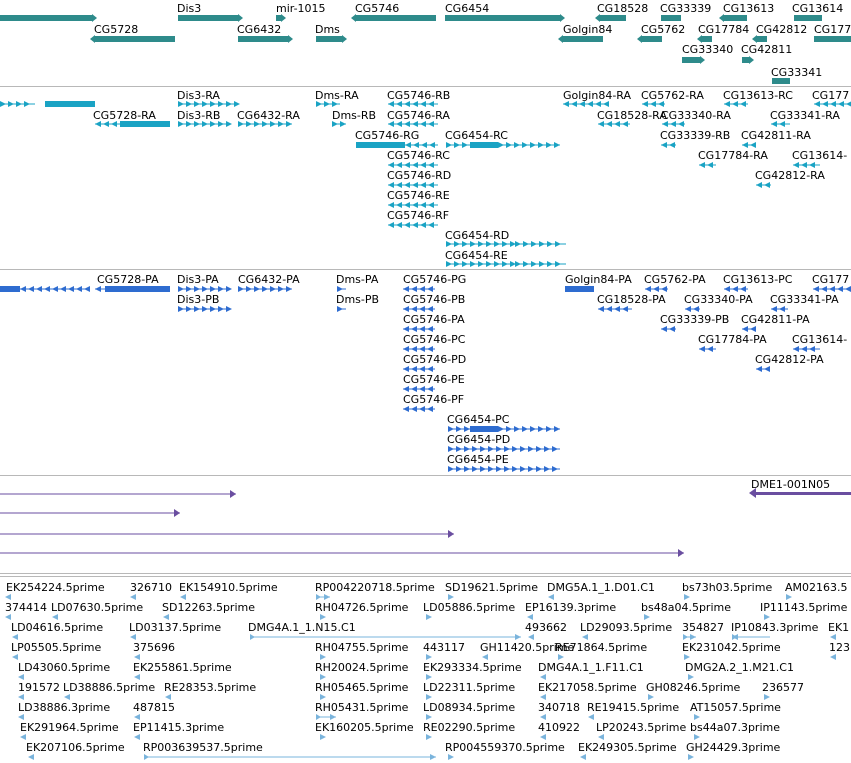  I want to click on clone-label: DME1-001N05, so click(790, 484).